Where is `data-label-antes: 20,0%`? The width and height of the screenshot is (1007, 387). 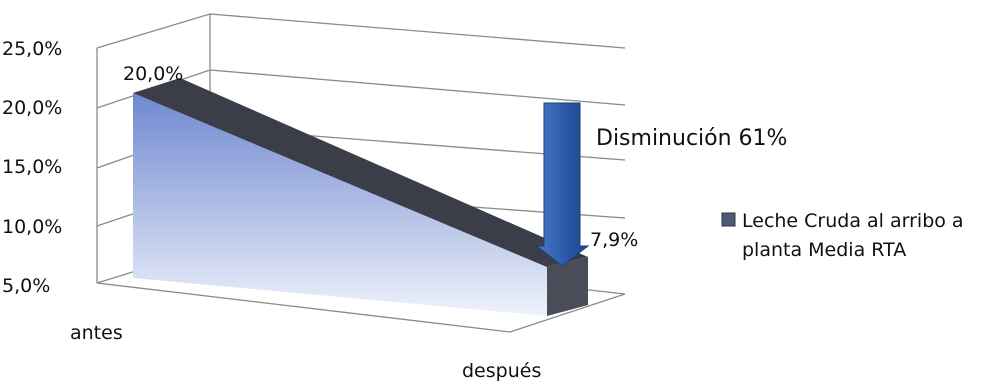
data-label-antes: 20,0% is located at coordinates (153, 74).